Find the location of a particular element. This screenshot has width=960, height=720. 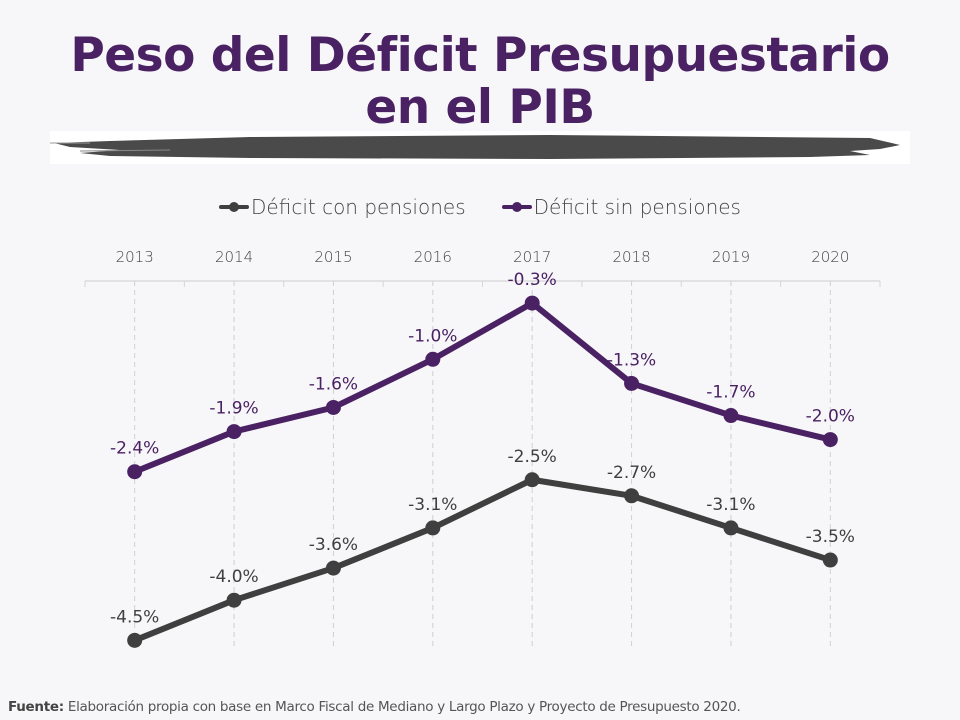

brush-stroke-decoration is located at coordinates (475, 147).